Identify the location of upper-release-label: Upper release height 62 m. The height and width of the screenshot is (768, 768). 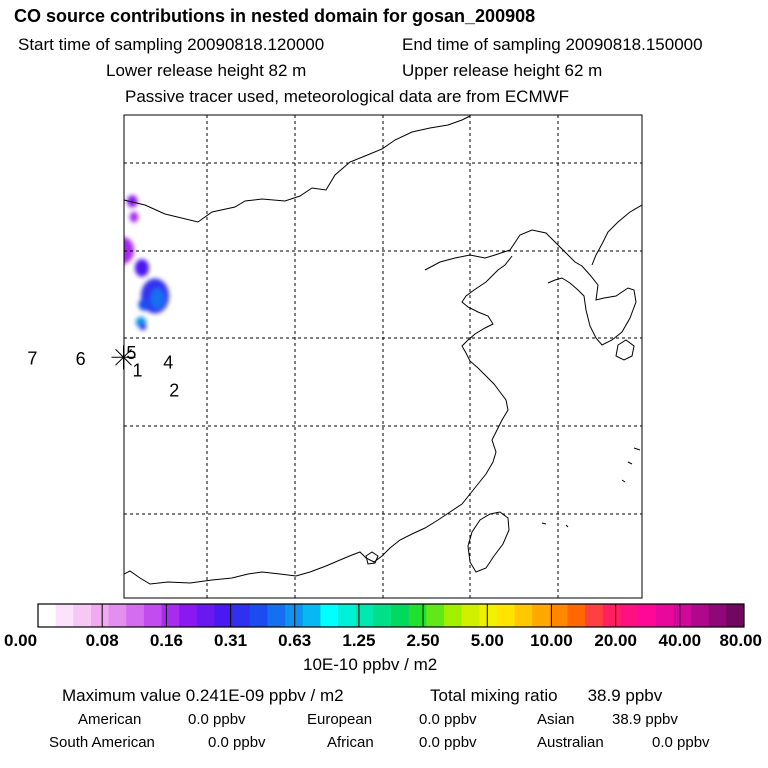
(502, 70).